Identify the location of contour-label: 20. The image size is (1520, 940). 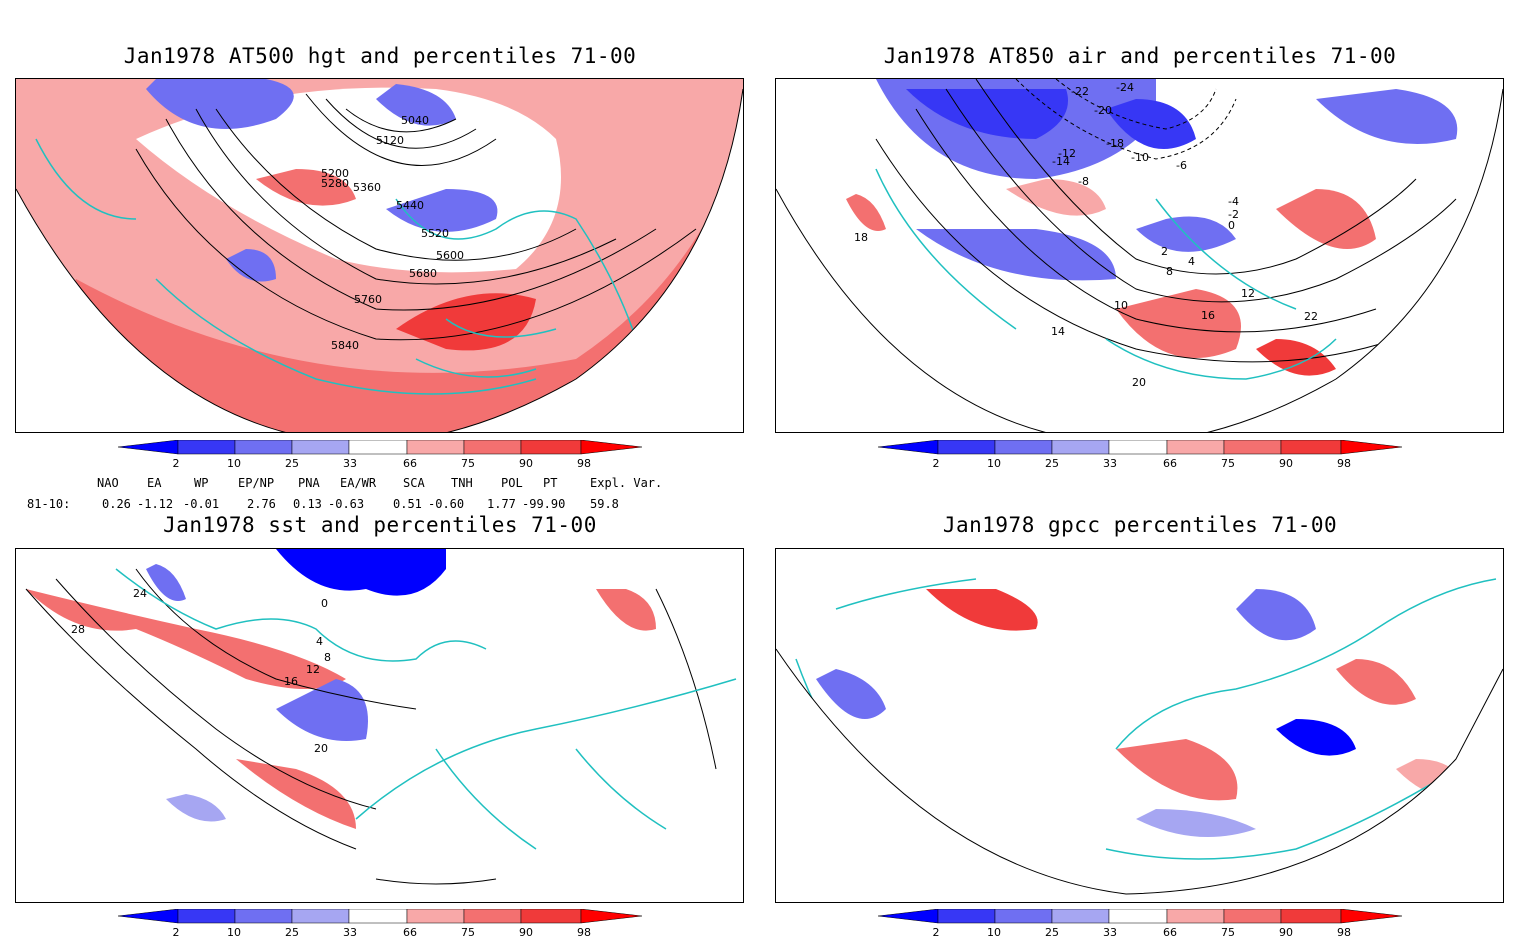
(321, 748).